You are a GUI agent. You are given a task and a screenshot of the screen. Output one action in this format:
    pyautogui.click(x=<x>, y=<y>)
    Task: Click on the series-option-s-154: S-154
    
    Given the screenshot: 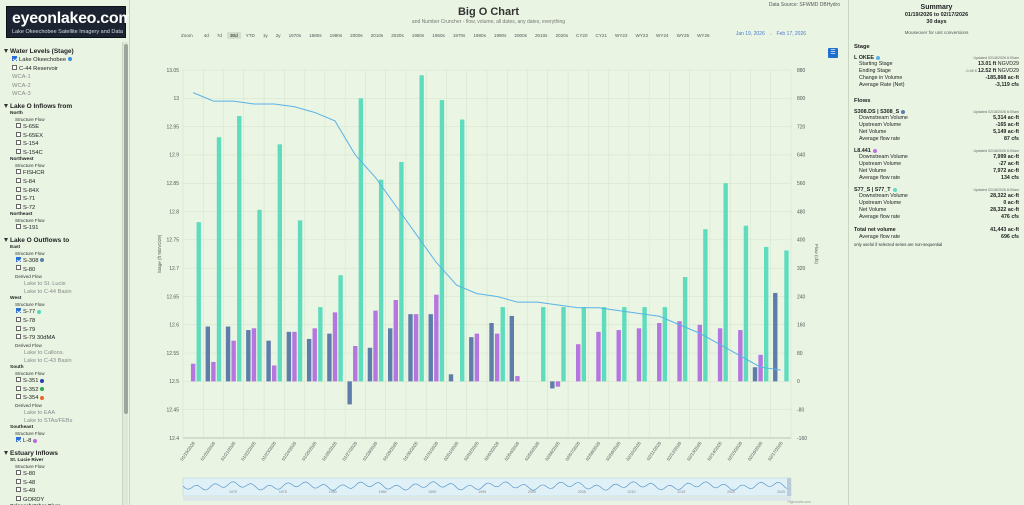 What is the action you would take?
    pyautogui.click(x=69, y=144)
    